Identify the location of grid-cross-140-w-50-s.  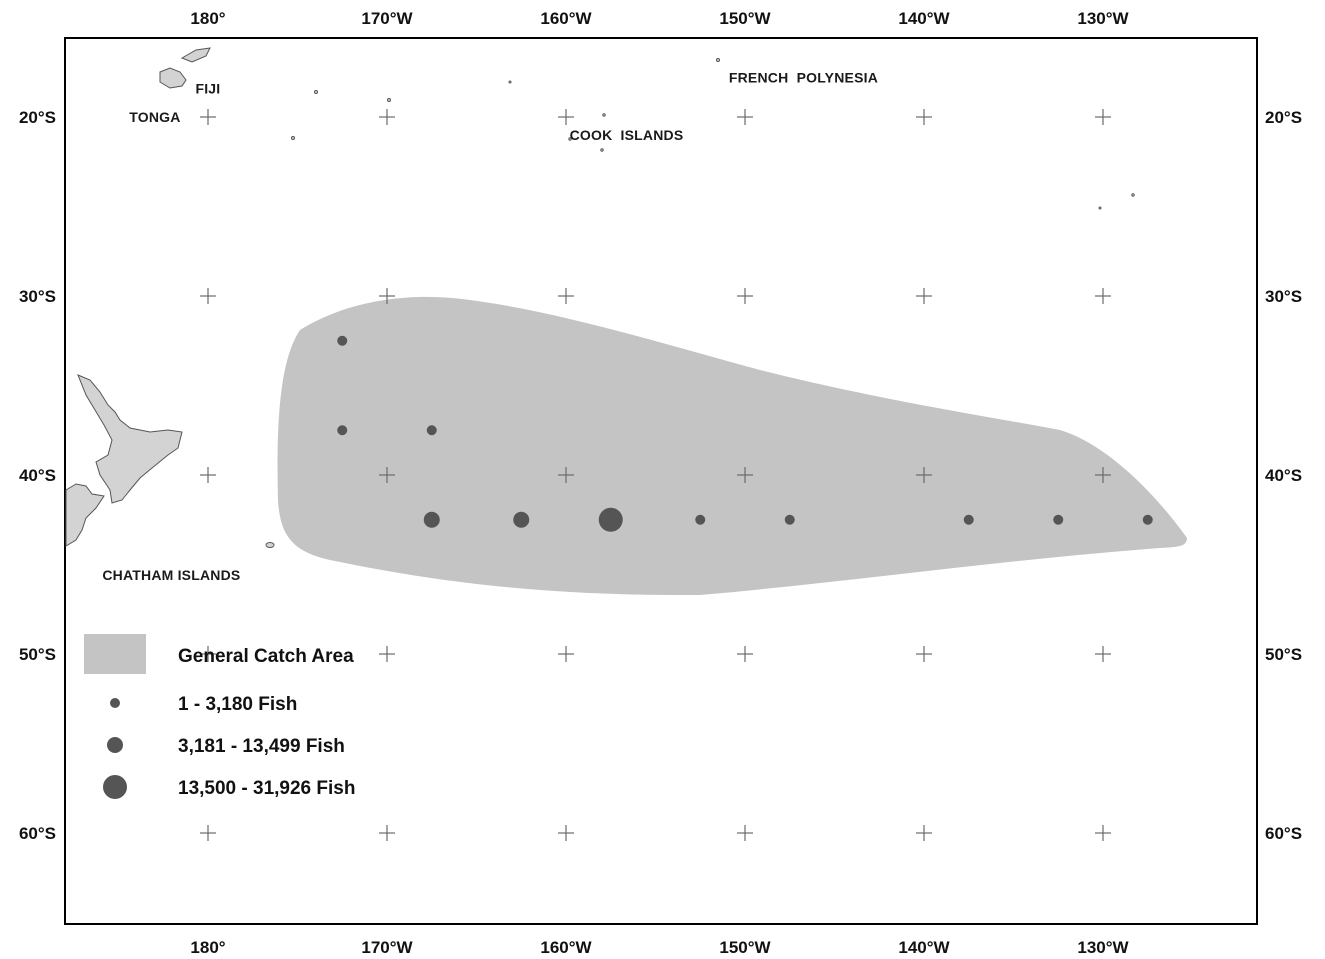
(924, 654).